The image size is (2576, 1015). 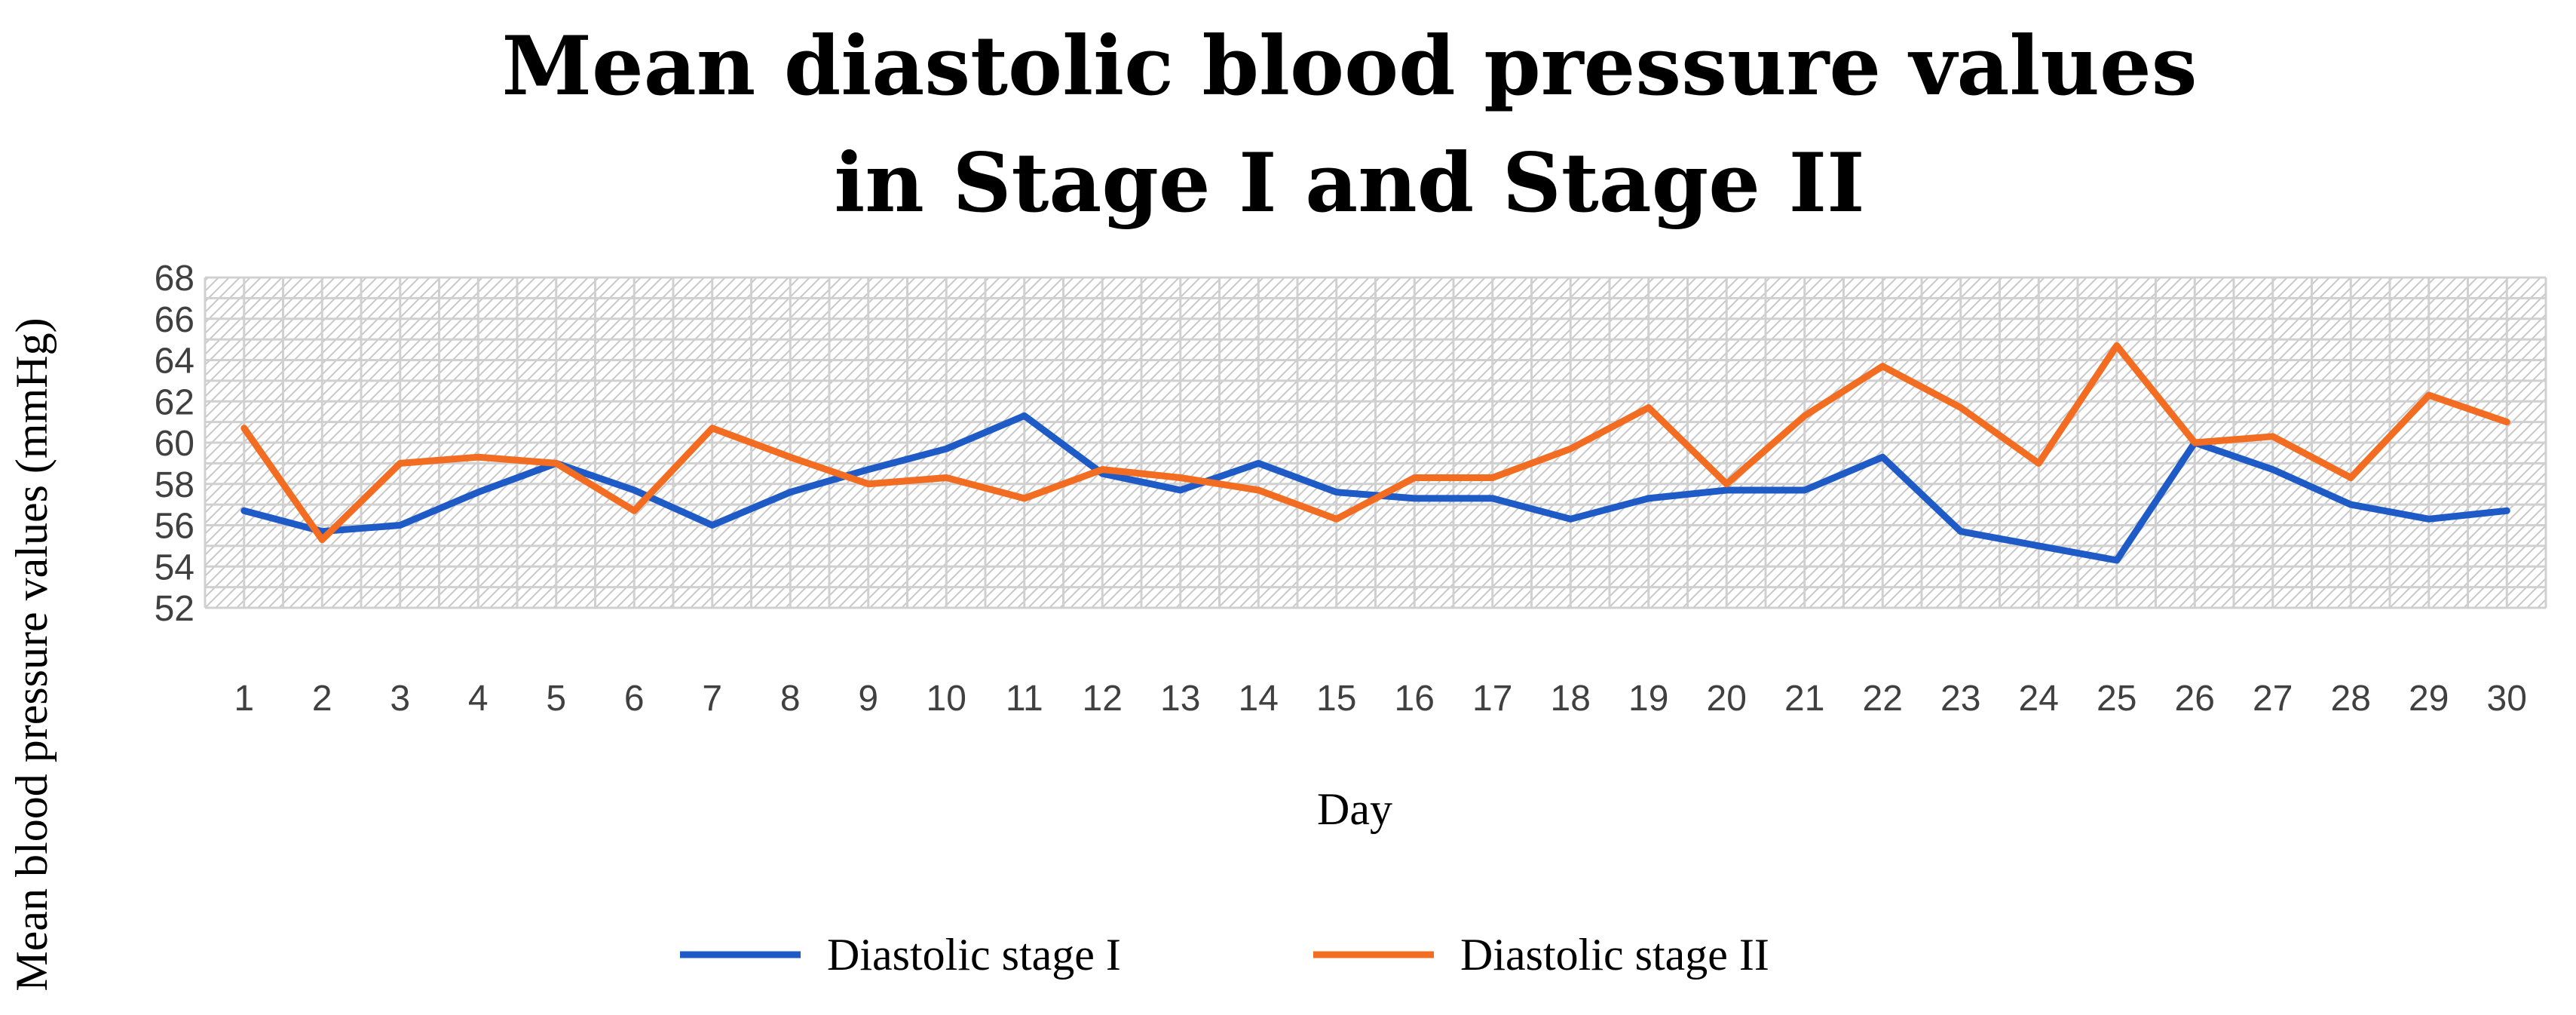 I want to click on x-tick-label: 14, so click(x=1259, y=699).